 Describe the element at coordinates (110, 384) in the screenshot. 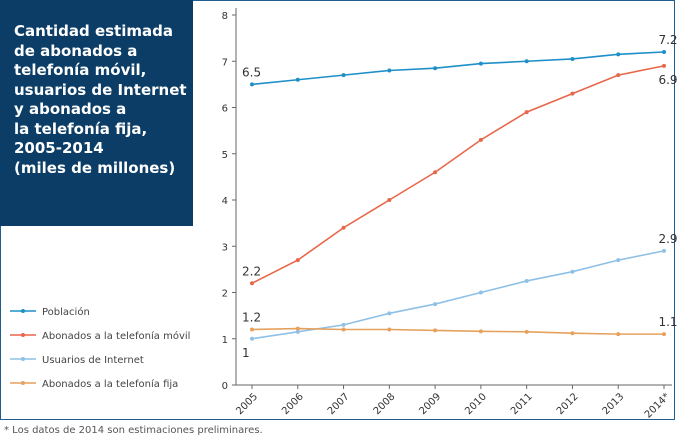

I see `legend-label: Abonados a la telefonía fija` at that location.